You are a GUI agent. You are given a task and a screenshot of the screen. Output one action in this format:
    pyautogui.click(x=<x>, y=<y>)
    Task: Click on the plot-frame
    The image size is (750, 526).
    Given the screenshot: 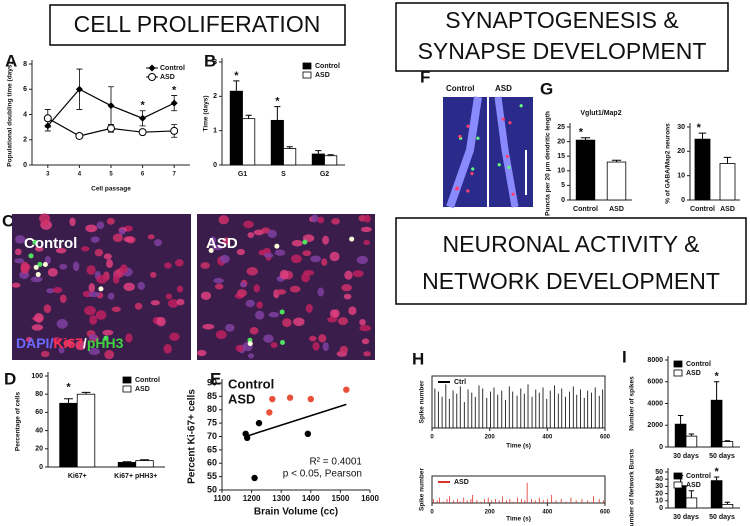 What is the action you would take?
    pyautogui.click(x=518, y=489)
    